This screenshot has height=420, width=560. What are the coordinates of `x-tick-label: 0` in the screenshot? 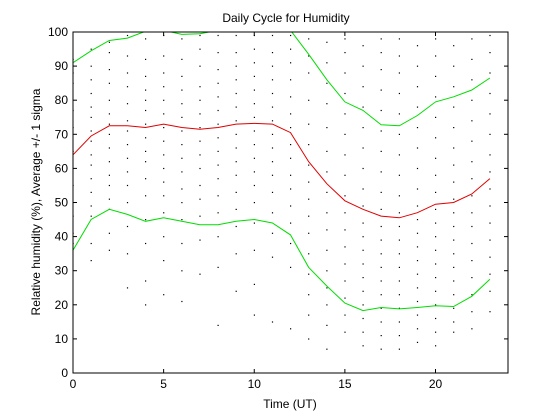 It's located at (73, 384).